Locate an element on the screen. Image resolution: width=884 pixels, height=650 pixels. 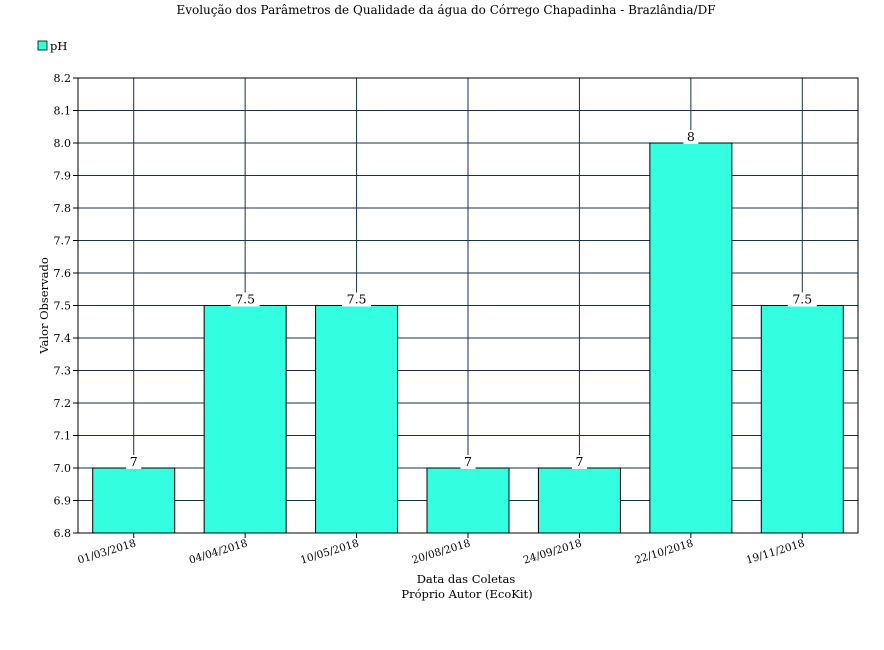
y-tick-label: 6.9 is located at coordinates (63, 501).